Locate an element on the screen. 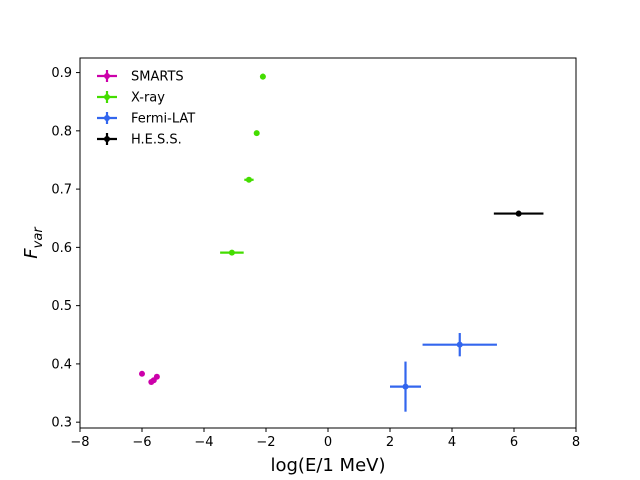 The width and height of the screenshot is (640, 480). legend-entry: Fermi-LAT is located at coordinates (146, 119).